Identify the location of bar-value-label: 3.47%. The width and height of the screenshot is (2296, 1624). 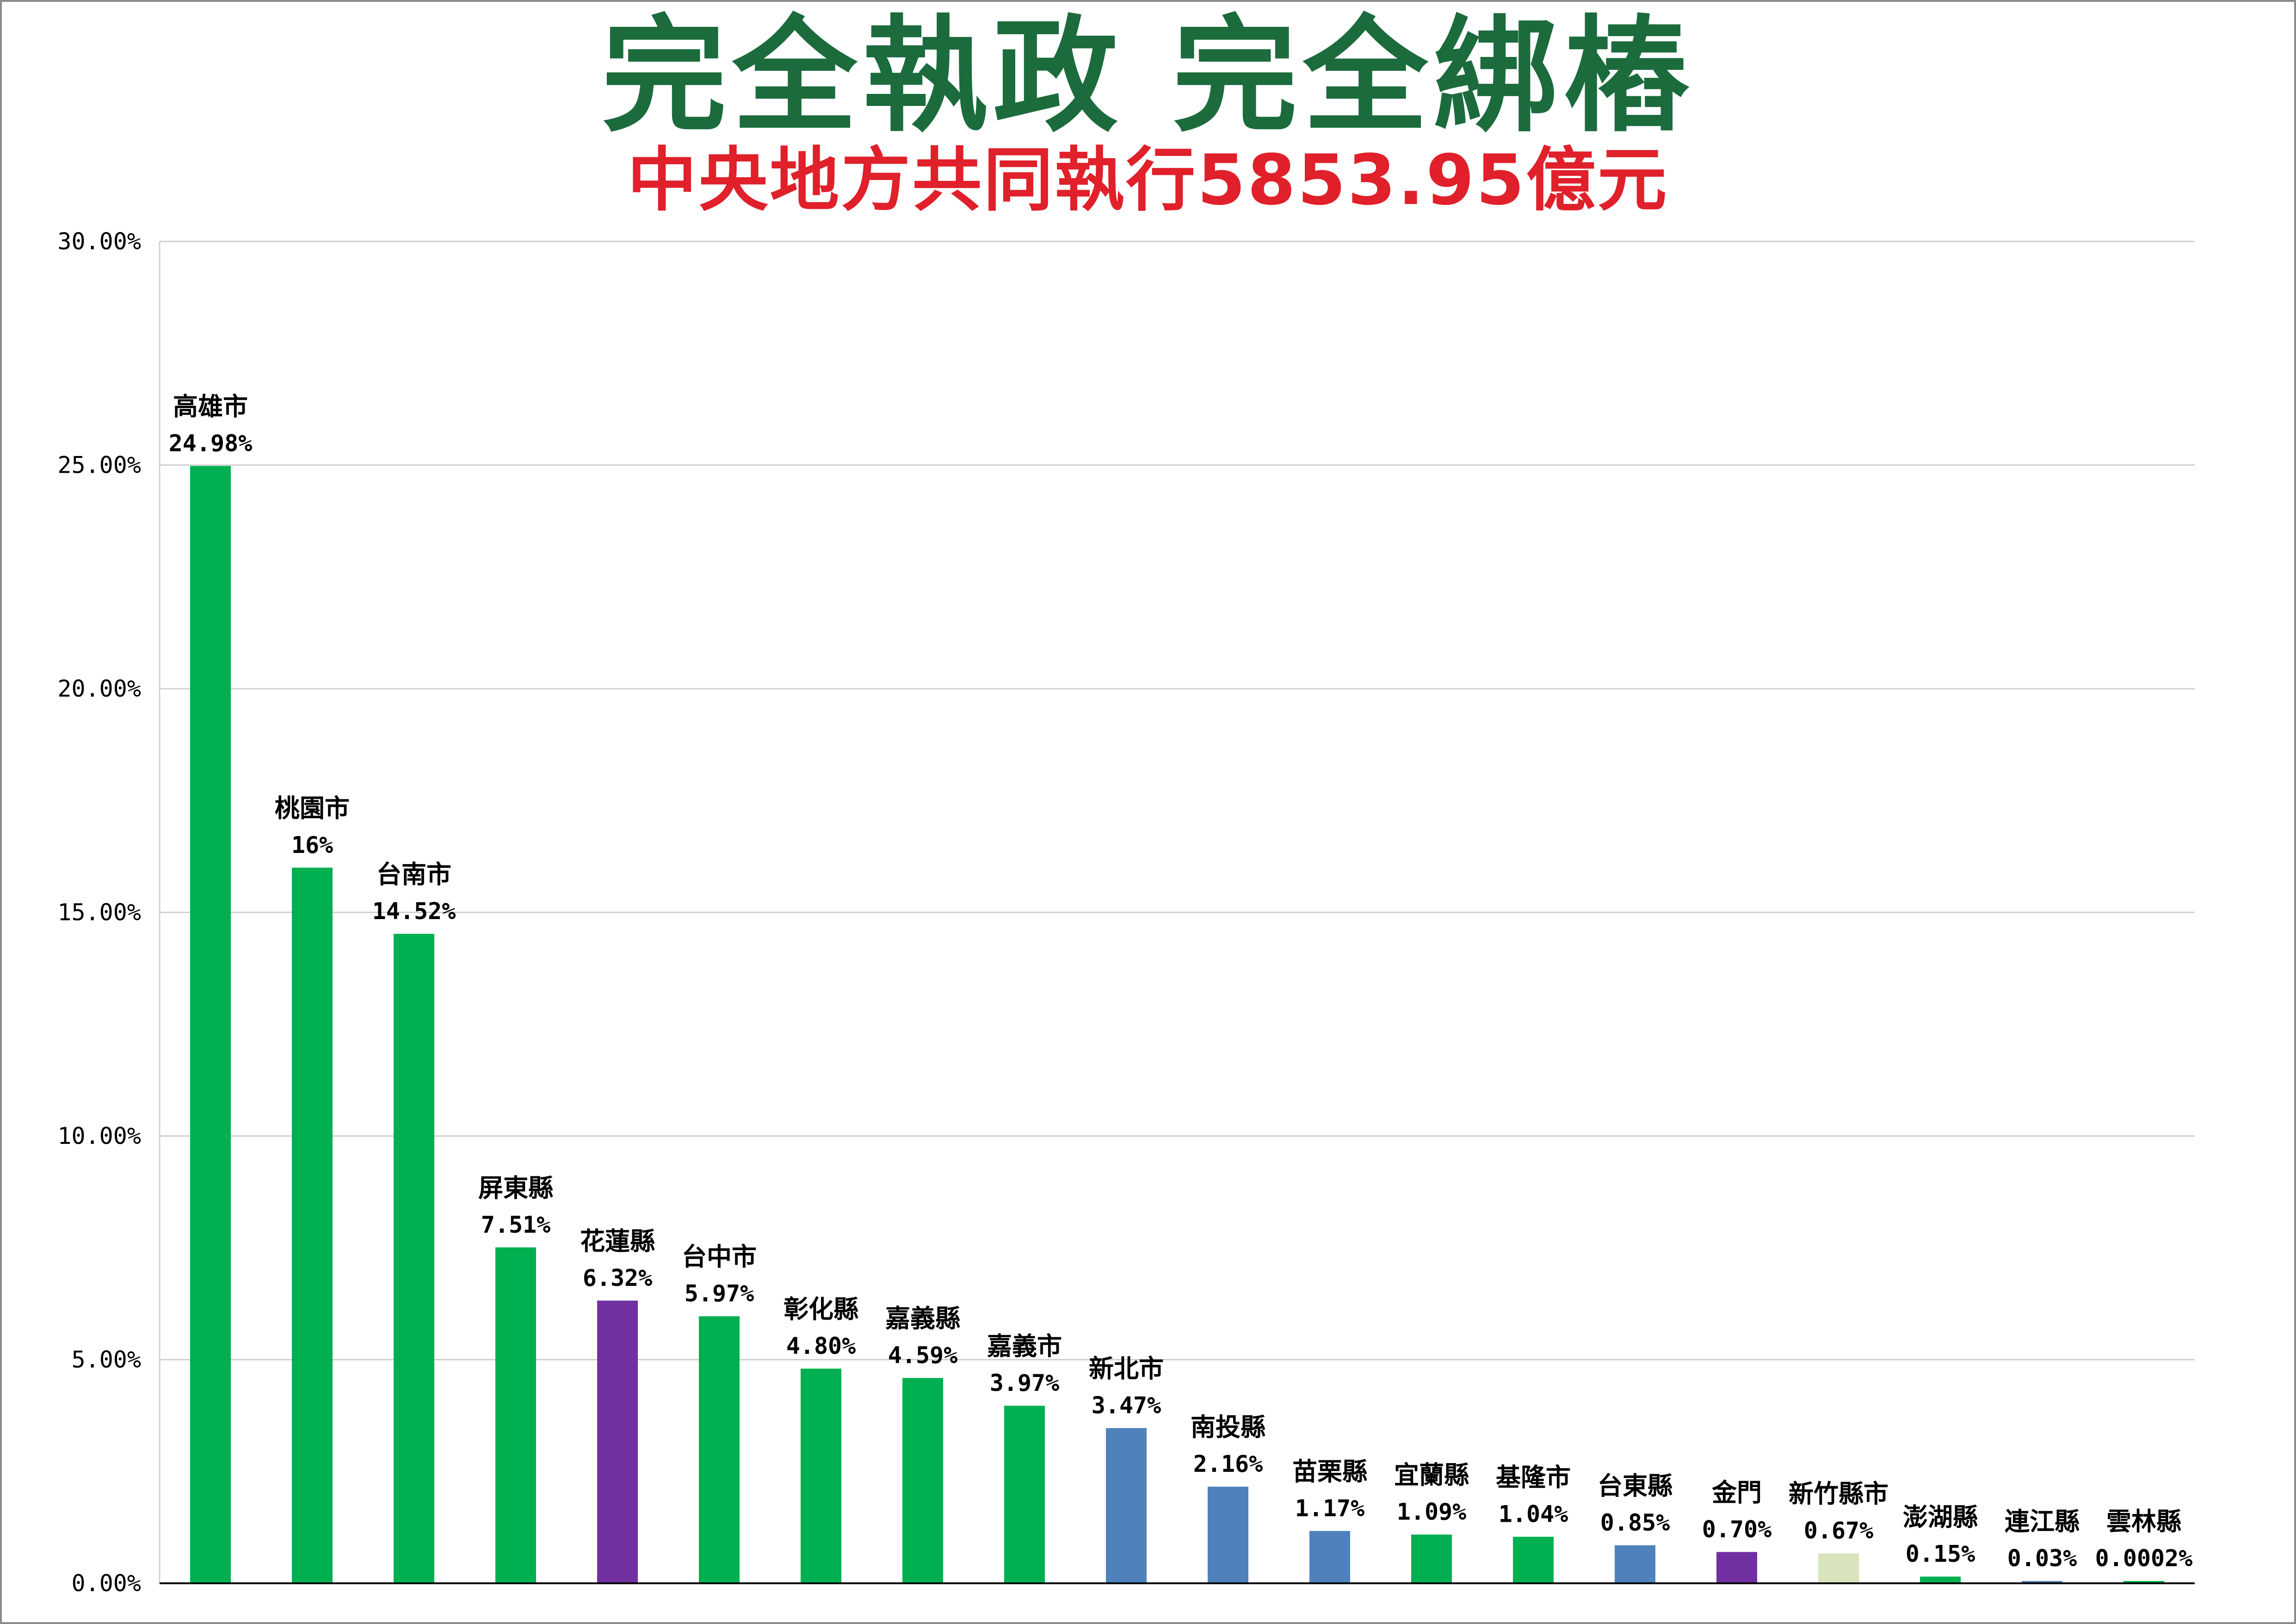
(1126, 1405).